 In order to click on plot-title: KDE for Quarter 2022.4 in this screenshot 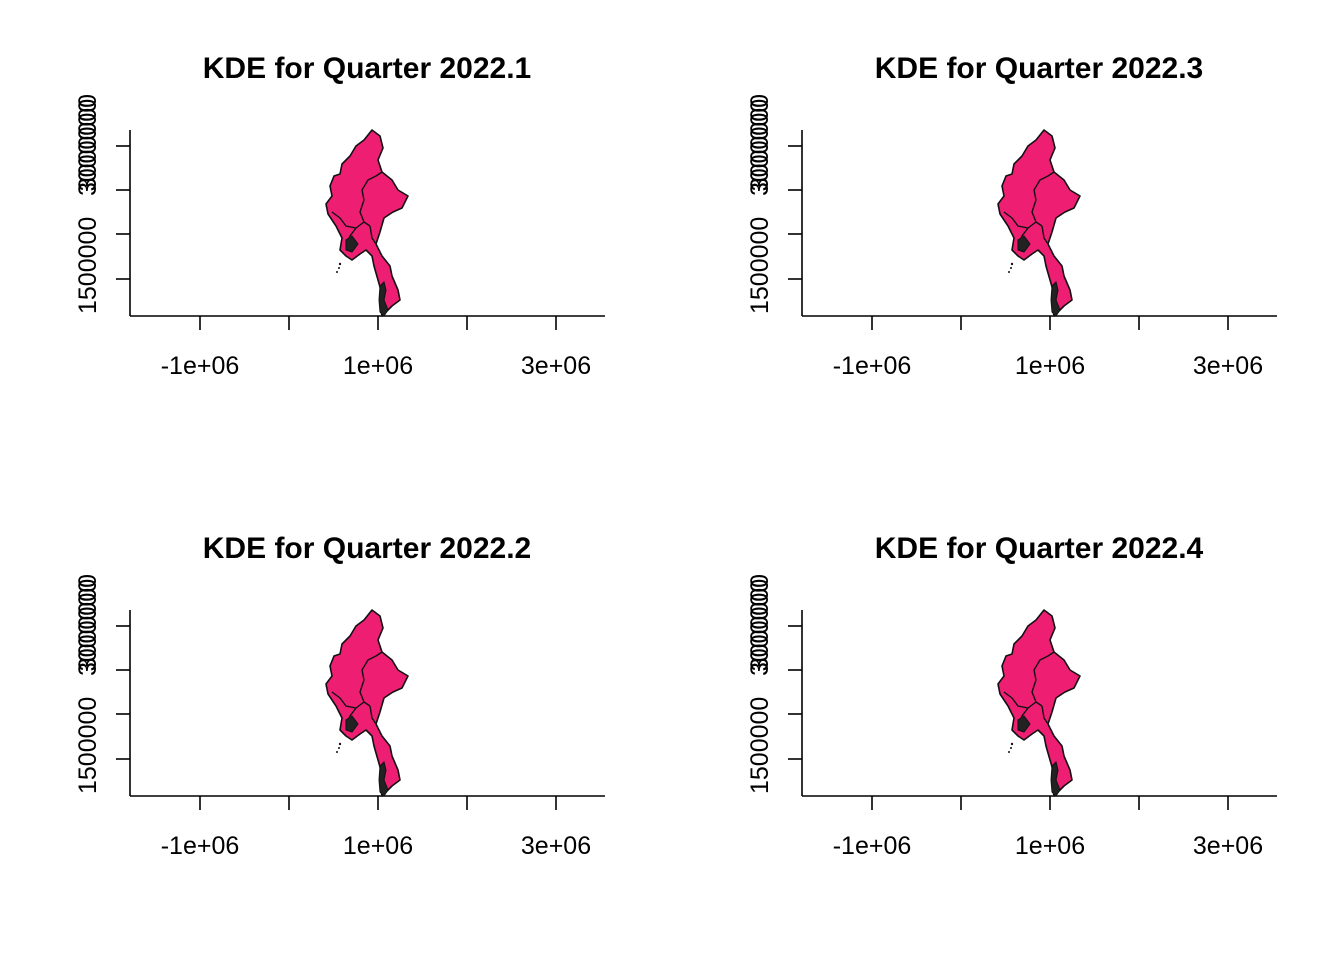, I will do `click(1039, 548)`.